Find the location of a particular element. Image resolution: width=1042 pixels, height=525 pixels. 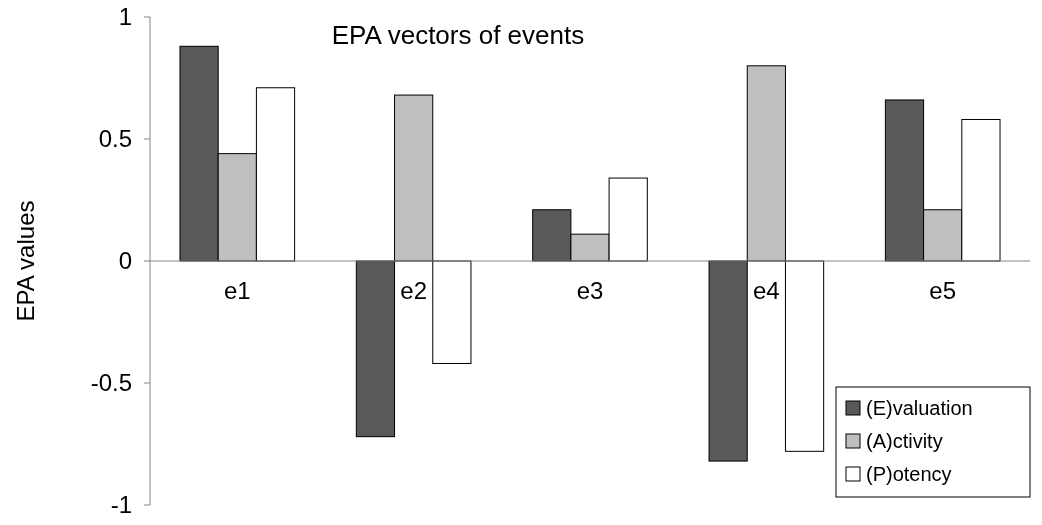

x-tick-label: e4 is located at coordinates (766, 290).